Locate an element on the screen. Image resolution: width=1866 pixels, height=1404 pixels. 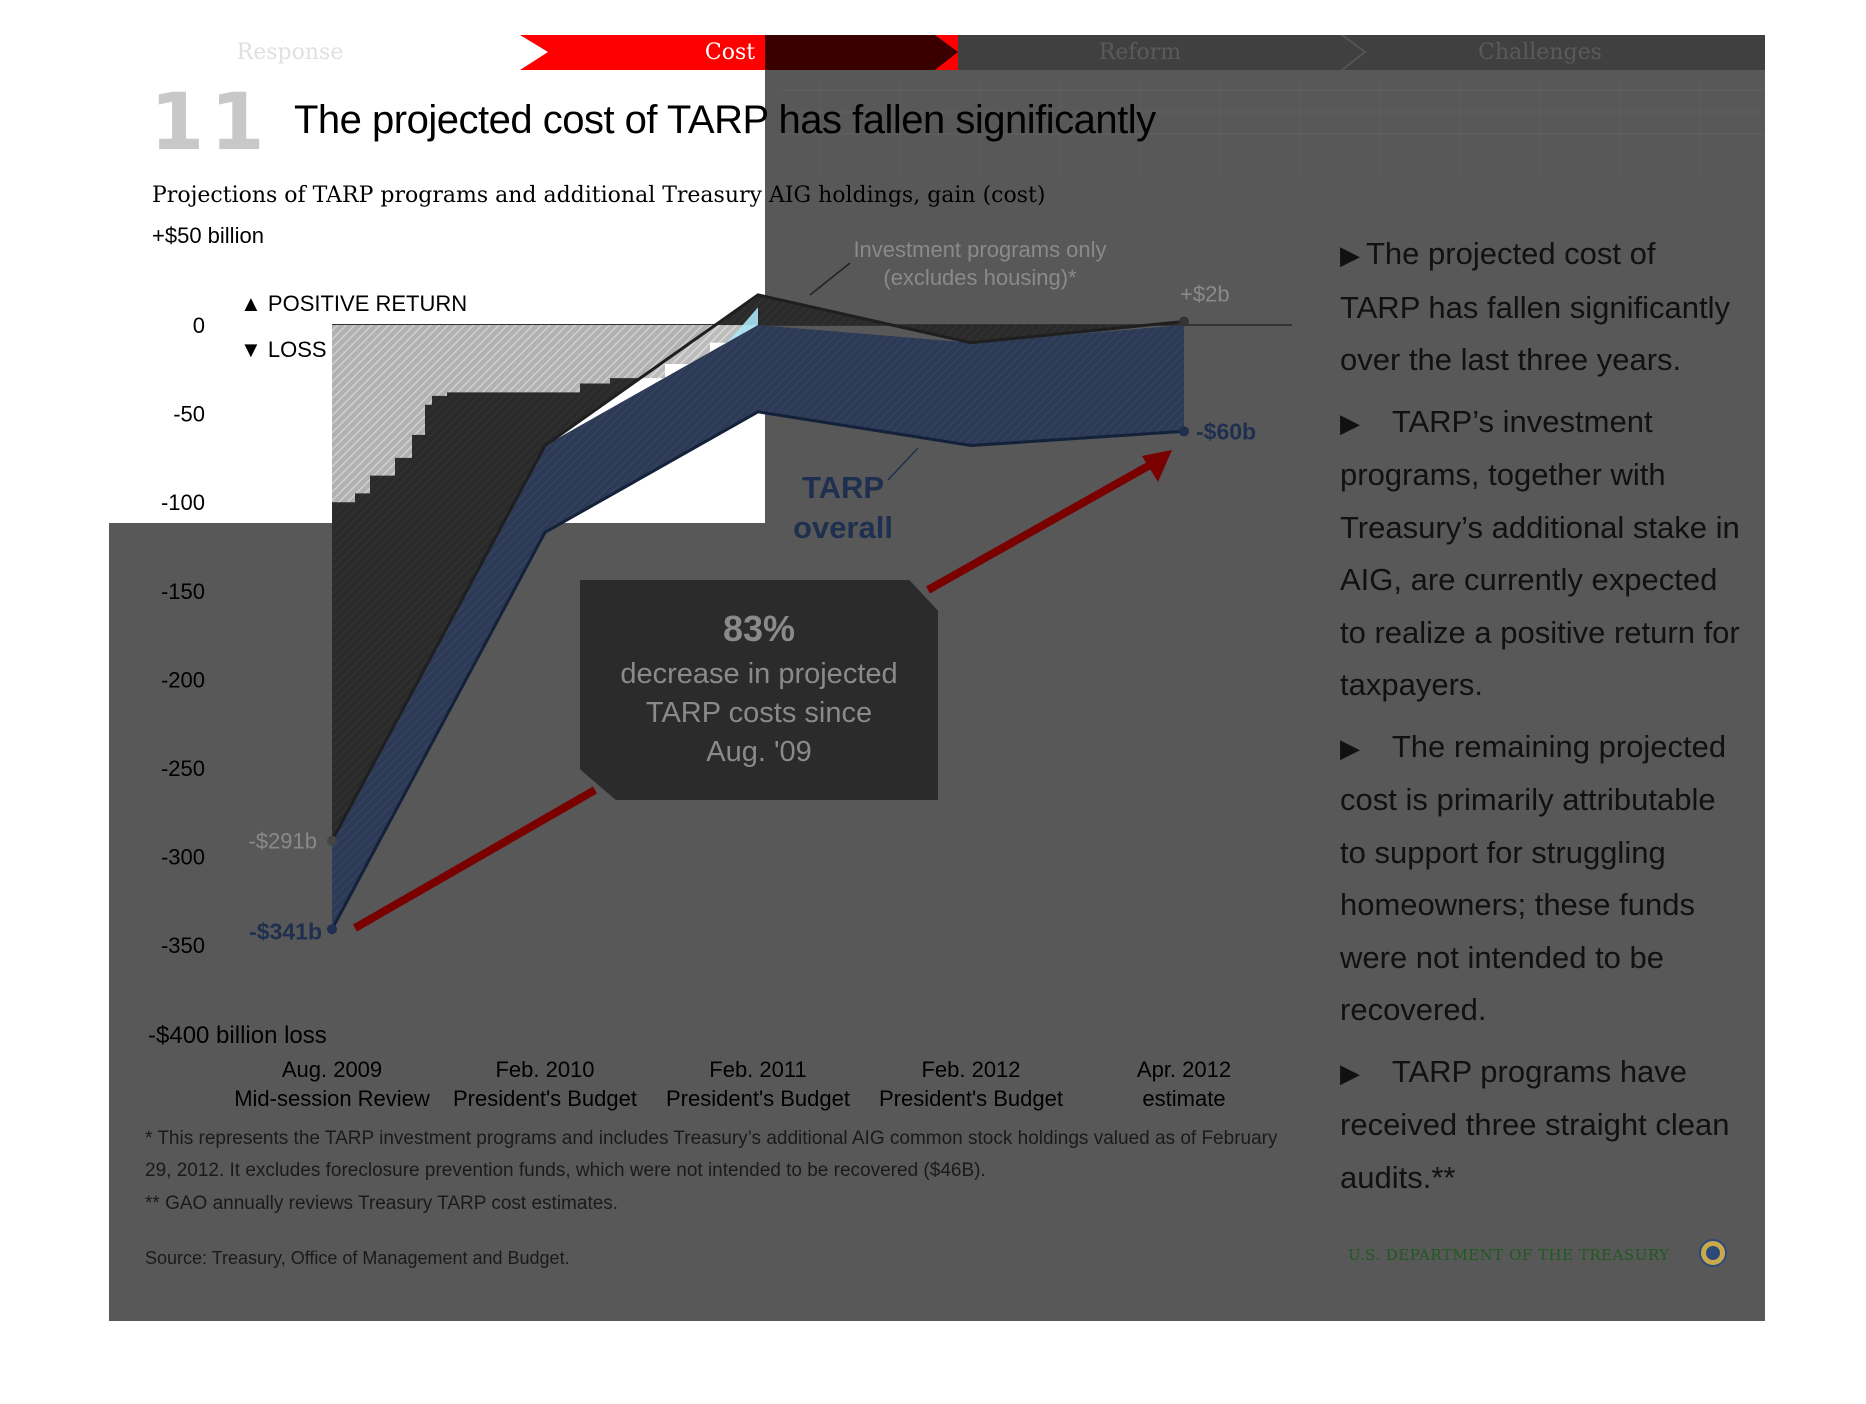
end-investment-label: +$2b is located at coordinates (1205, 293).